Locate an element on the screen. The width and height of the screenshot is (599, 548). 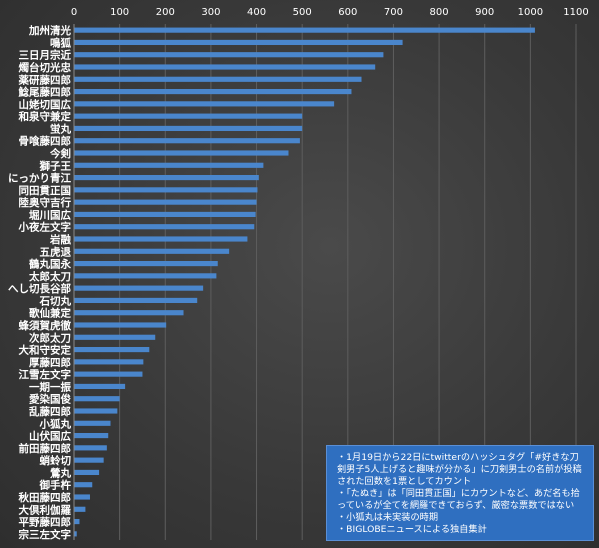
category-label: 鶴丸国永 is located at coordinates (50, 264).